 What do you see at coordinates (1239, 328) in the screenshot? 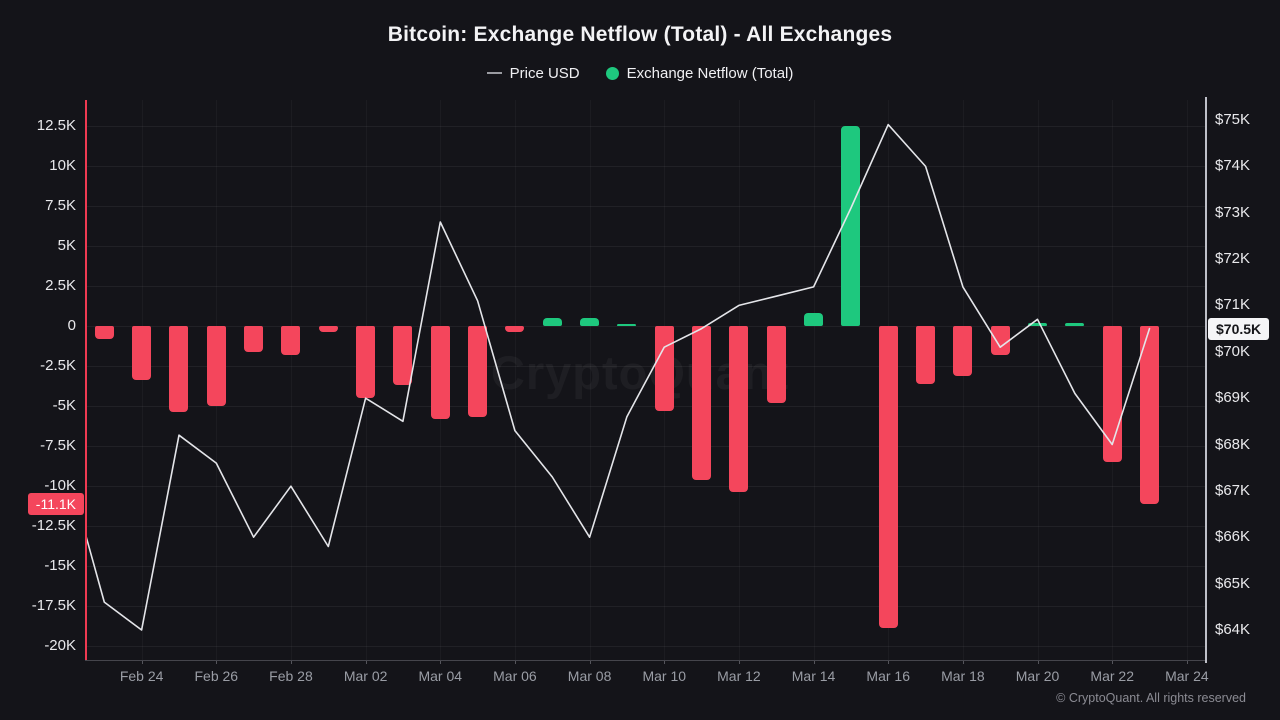
I see `price-value-badge: $70.5K` at bounding box center [1239, 328].